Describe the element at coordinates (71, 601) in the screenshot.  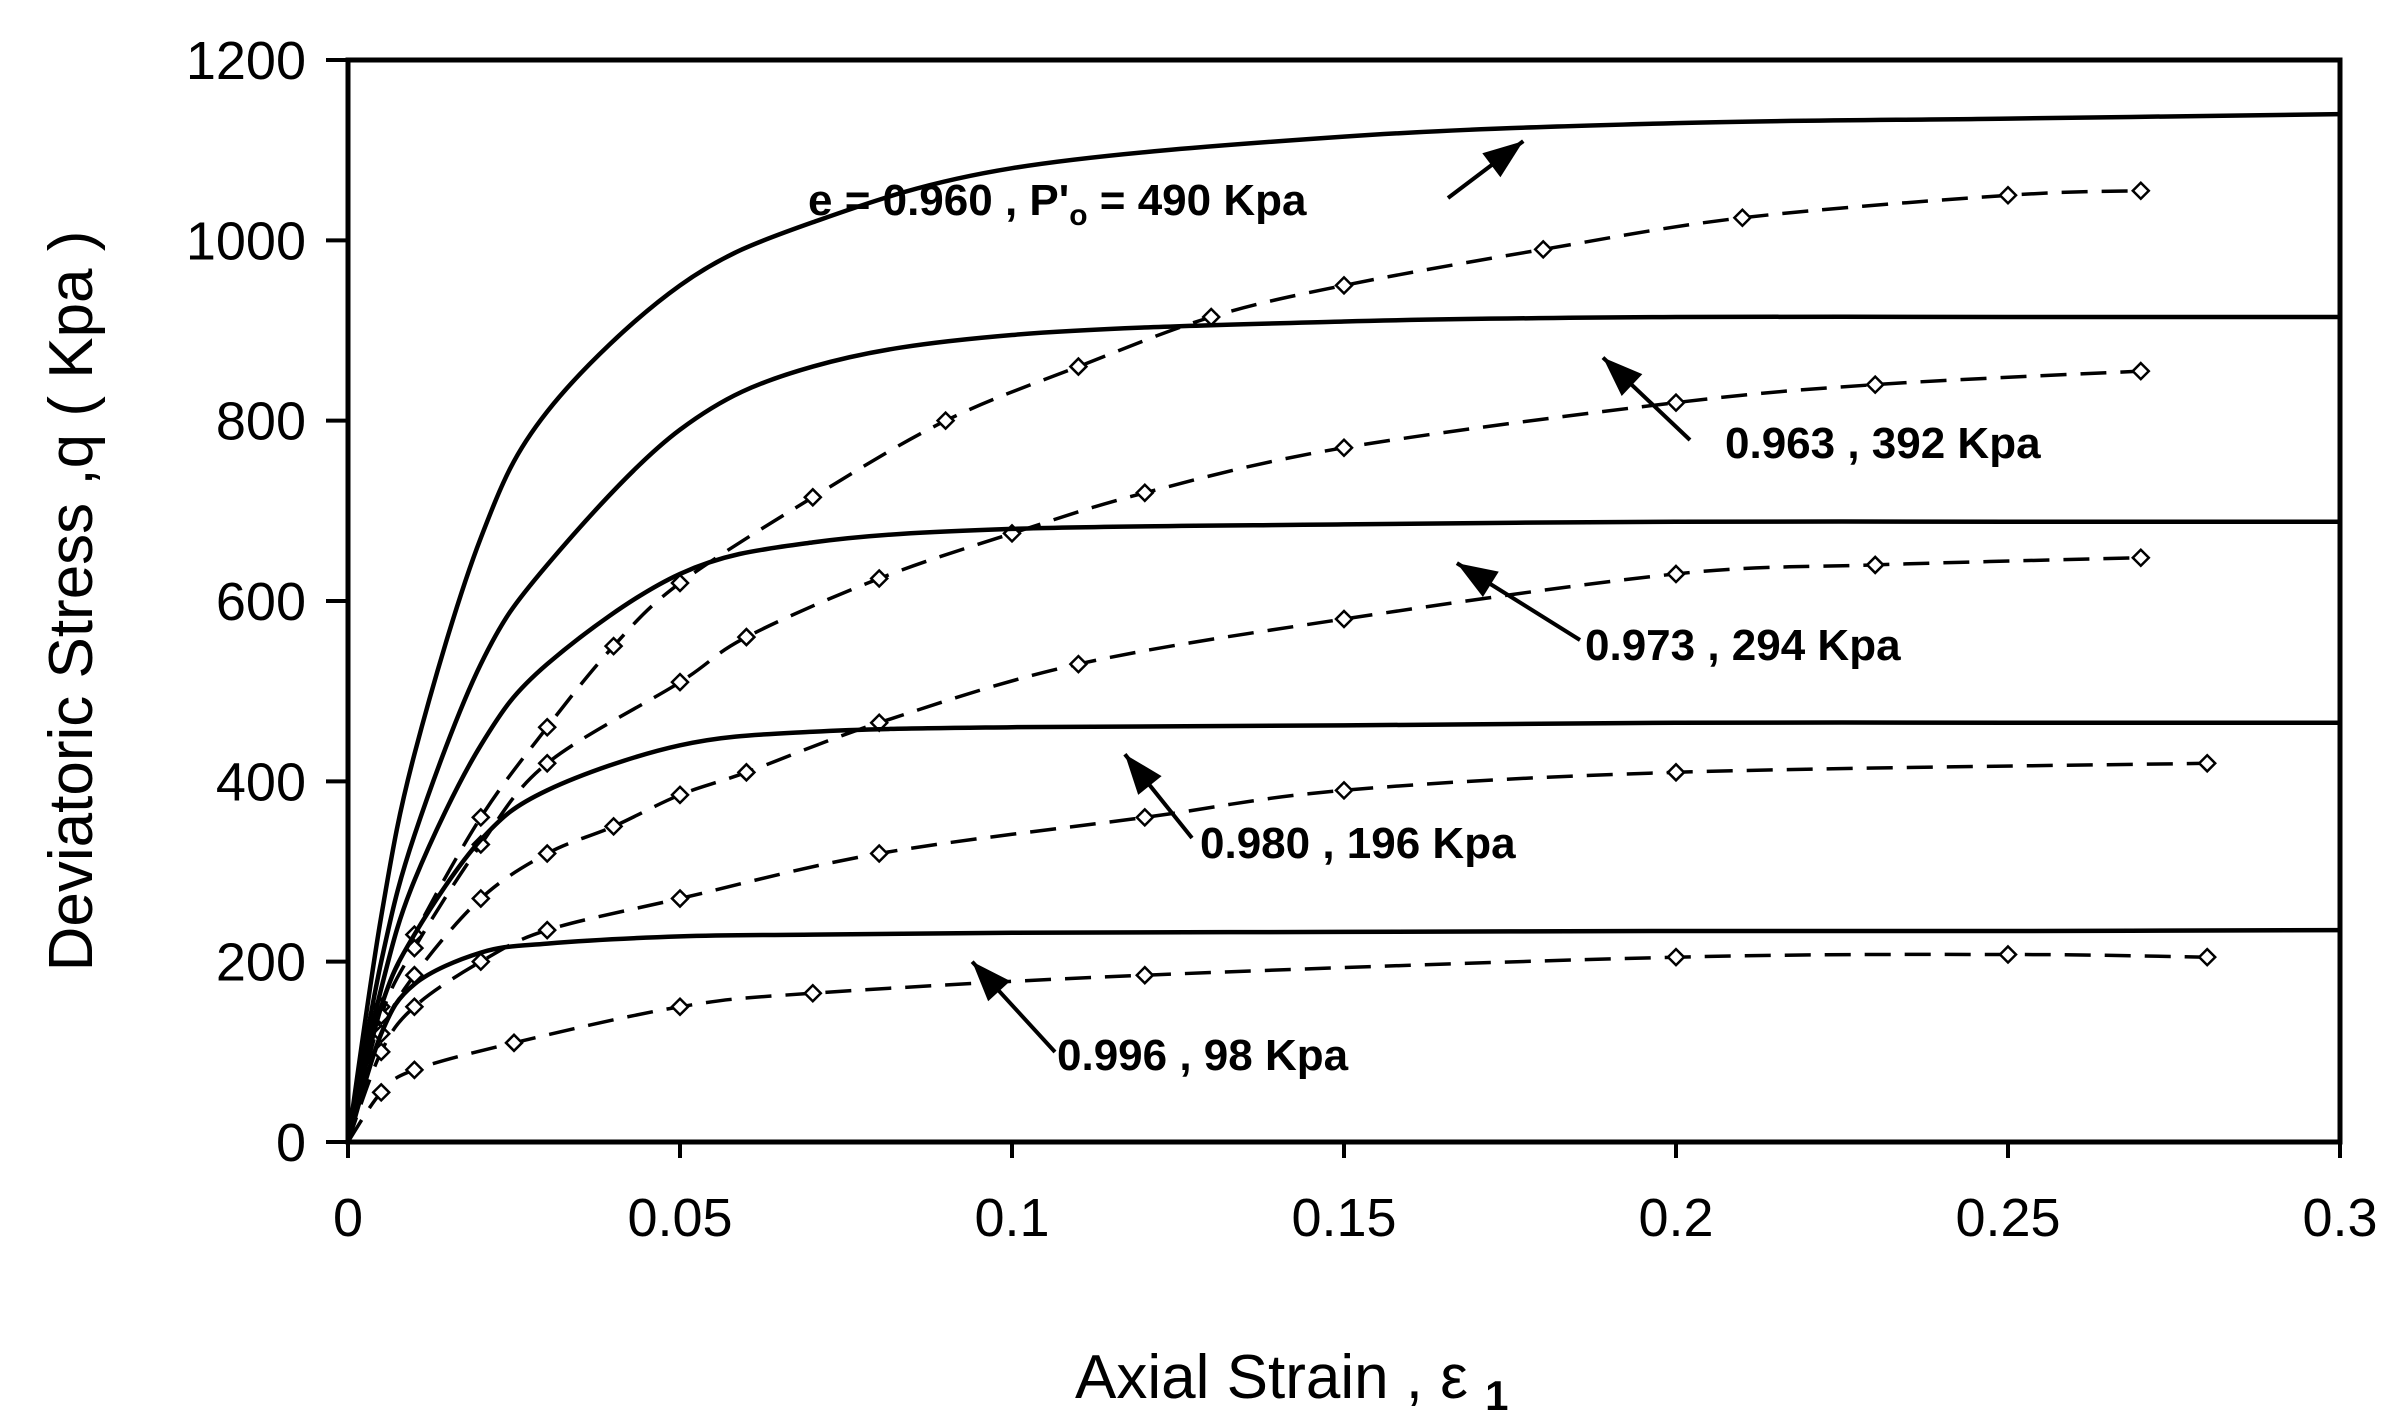
I see `y-axis-title: Deviatoric Stress ,q ( Kpa )` at that location.